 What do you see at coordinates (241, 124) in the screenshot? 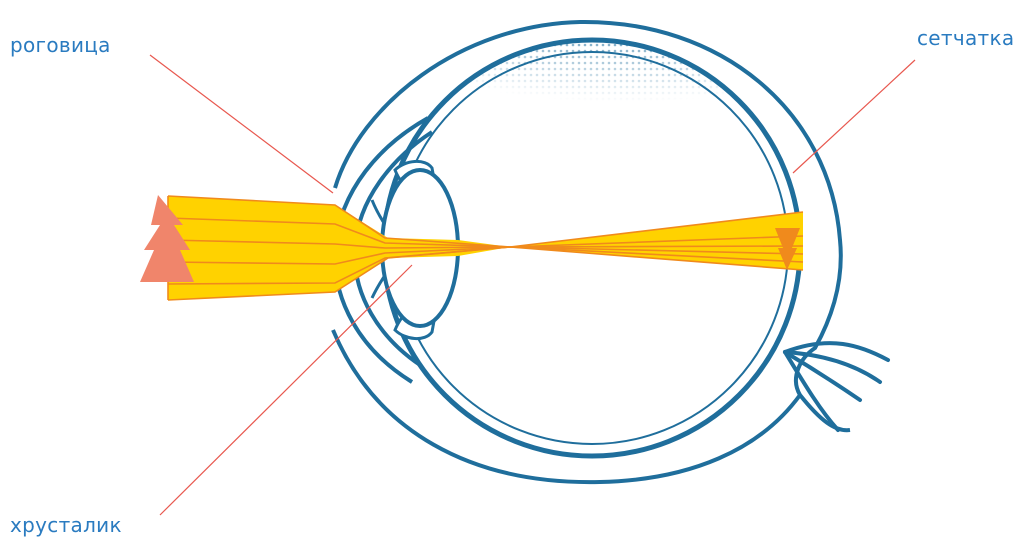
I see `cornea-leader-line` at bounding box center [241, 124].